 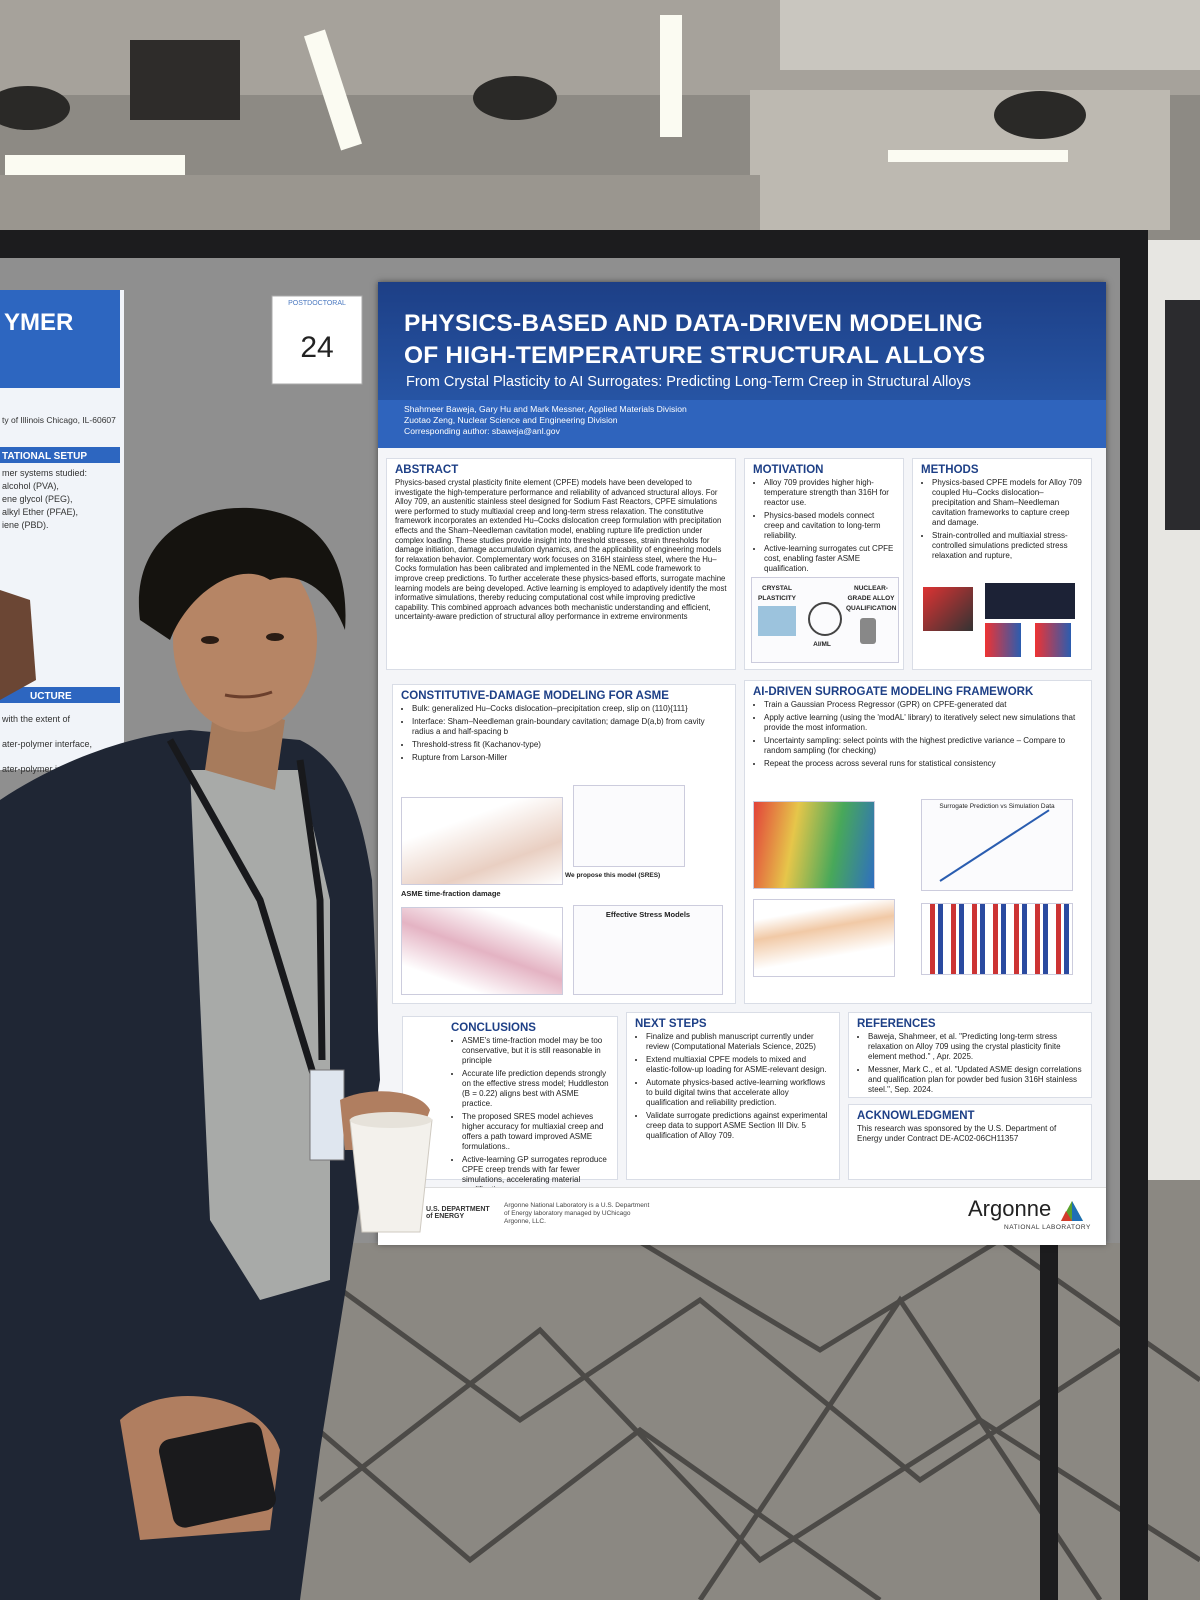 I want to click on text-line: Corresponding author: sbaweja@anl.gov, so click(x=482, y=431).